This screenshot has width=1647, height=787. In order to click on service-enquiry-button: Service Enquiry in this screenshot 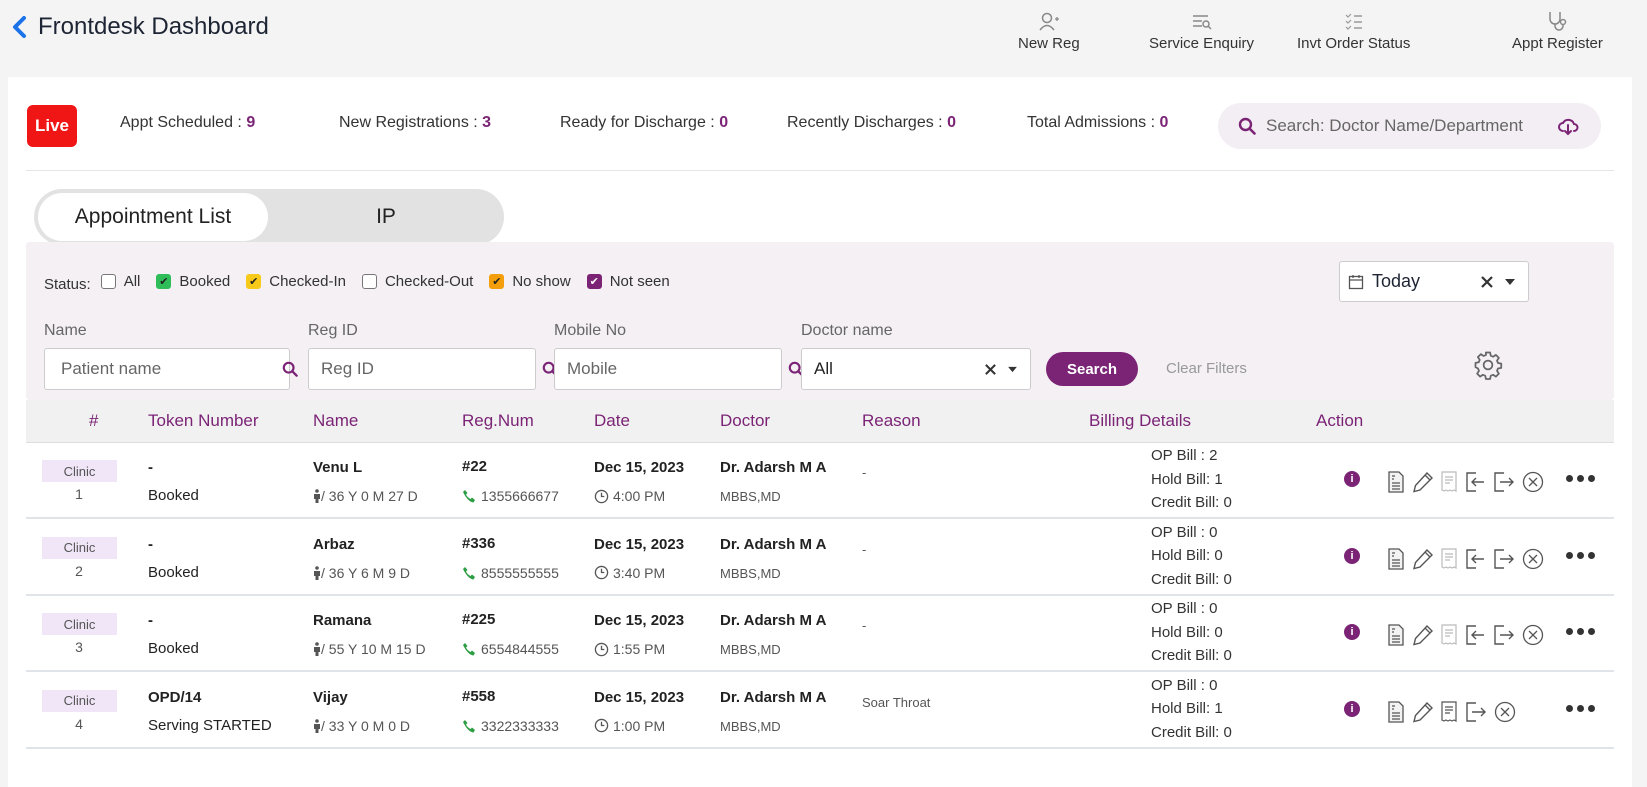, I will do `click(1201, 31)`.